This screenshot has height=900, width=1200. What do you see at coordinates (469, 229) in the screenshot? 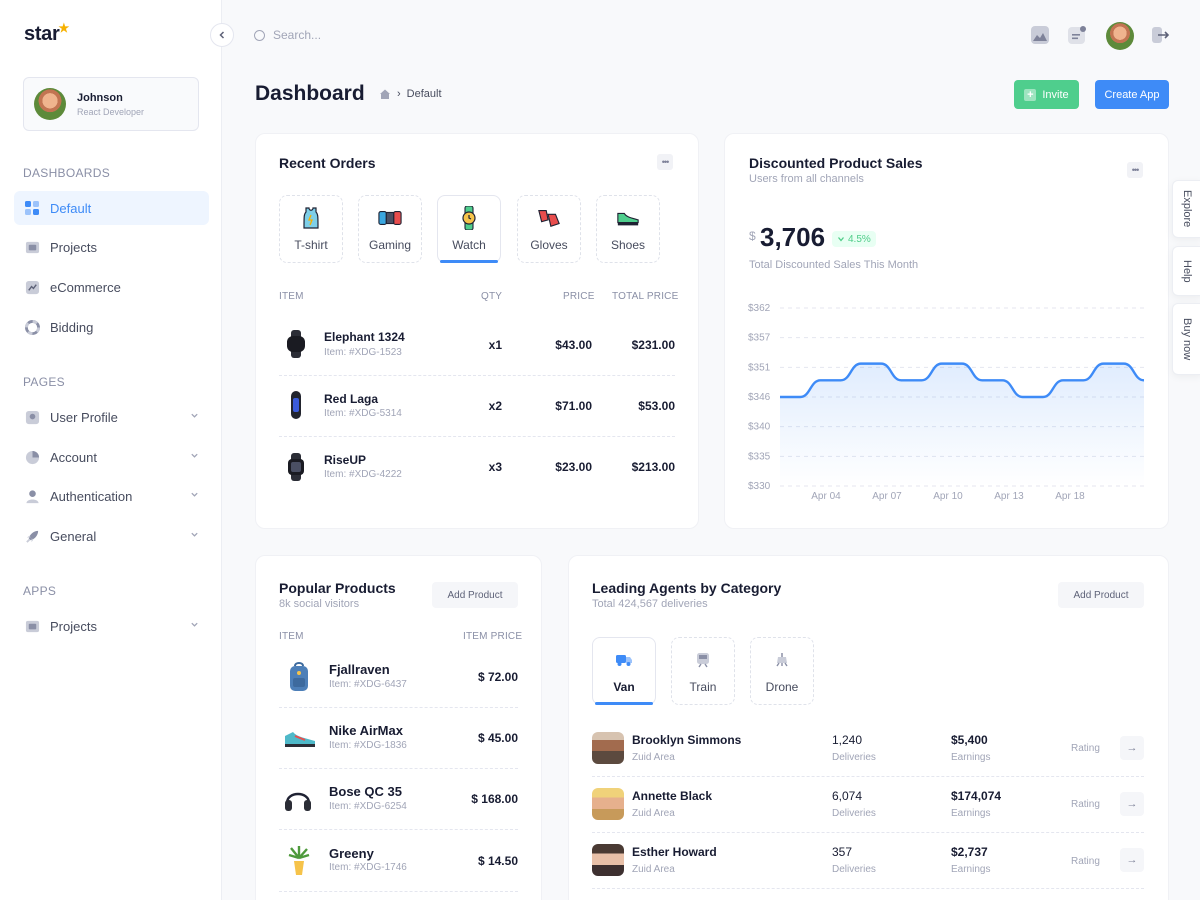
I see `tab-watch: Watch` at bounding box center [469, 229].